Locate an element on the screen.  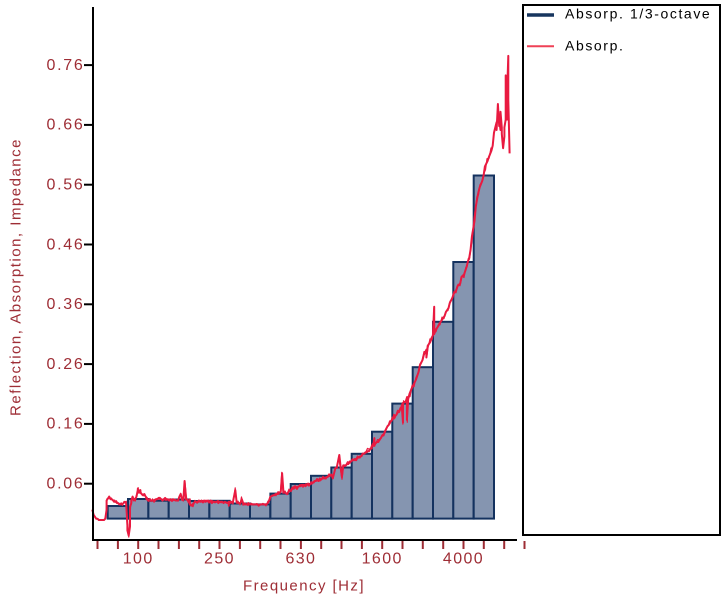
svg-text: 100 is located at coordinates (138, 559).